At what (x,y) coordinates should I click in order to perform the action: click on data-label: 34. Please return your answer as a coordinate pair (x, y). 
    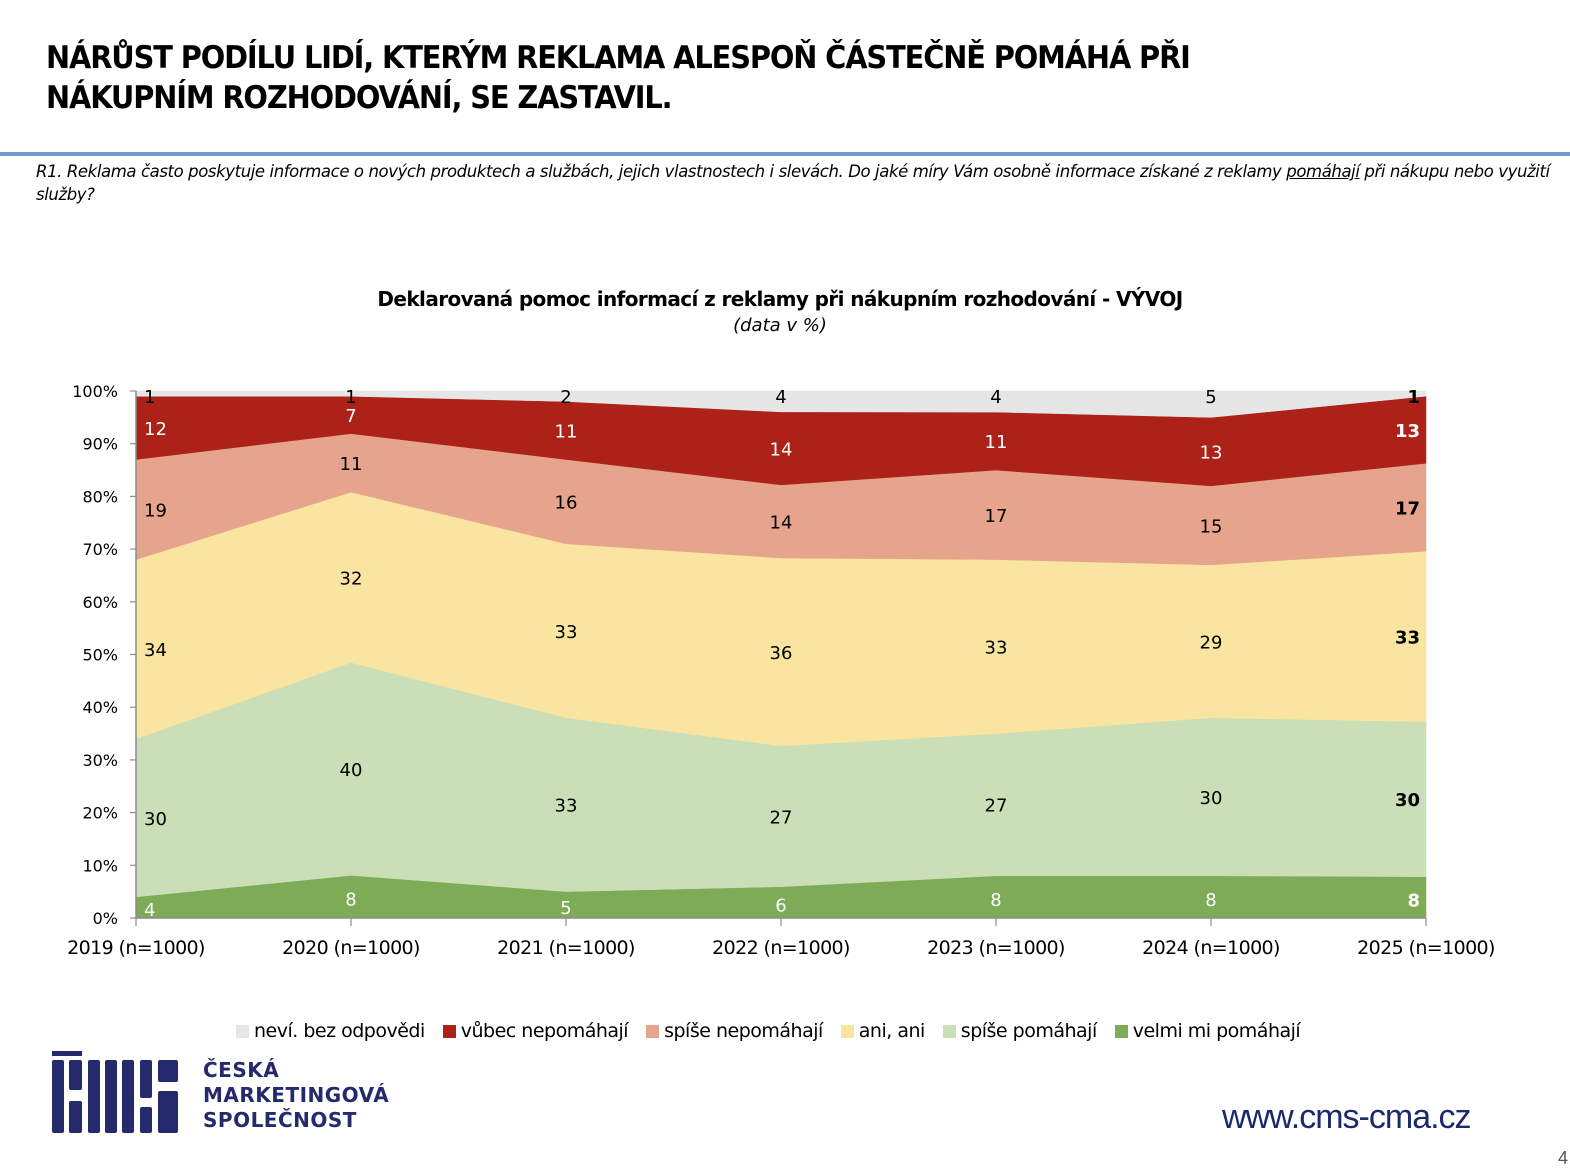
    Looking at the image, I should click on (155, 650).